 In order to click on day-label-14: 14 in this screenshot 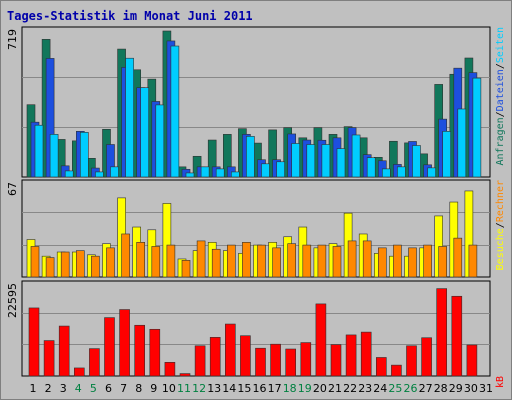, I will do `click(229, 388)`.